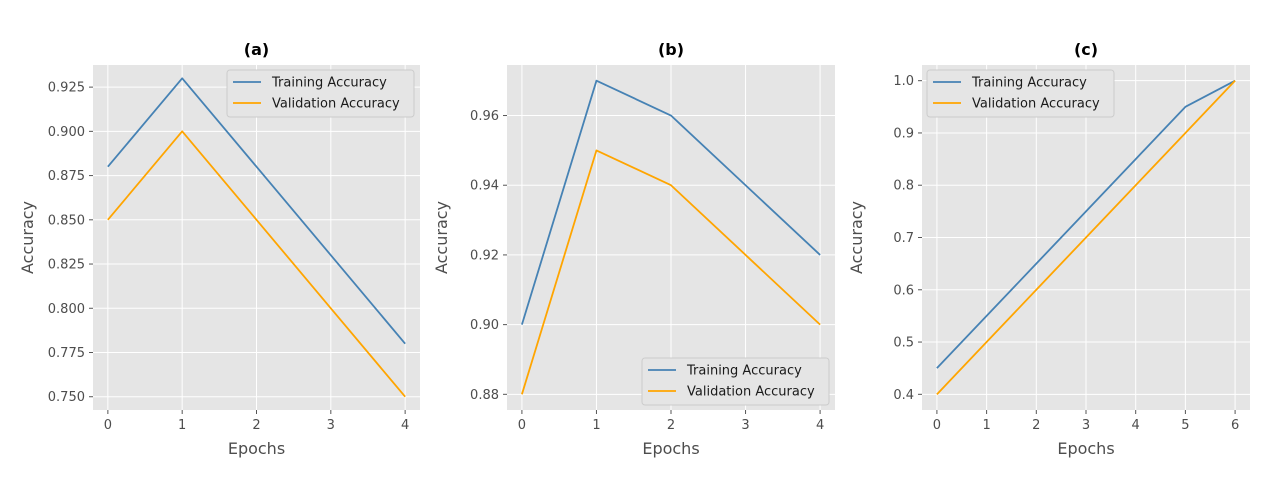 The image size is (1283, 500). I want to click on y-tick-label: 0.7, so click(903, 238).